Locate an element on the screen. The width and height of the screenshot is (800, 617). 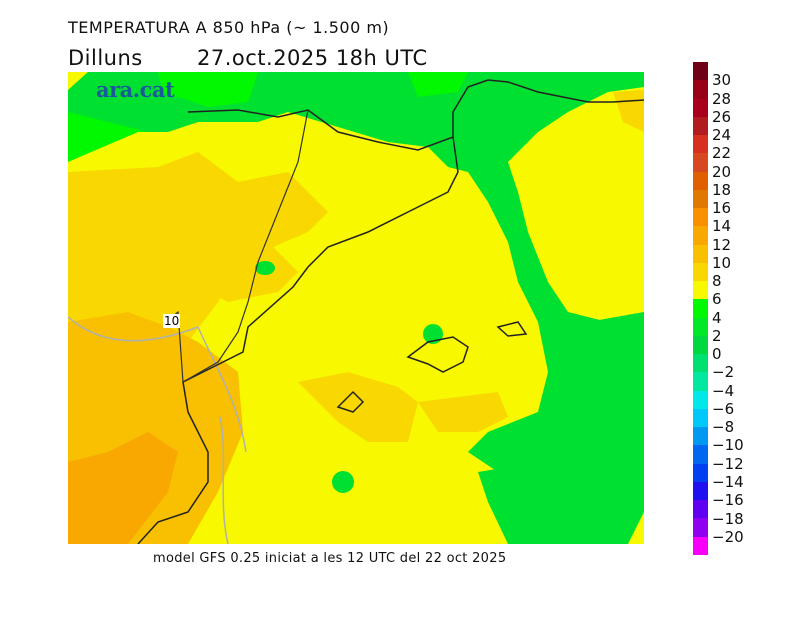
colorbar-label: −10 is located at coordinates (728, 445).